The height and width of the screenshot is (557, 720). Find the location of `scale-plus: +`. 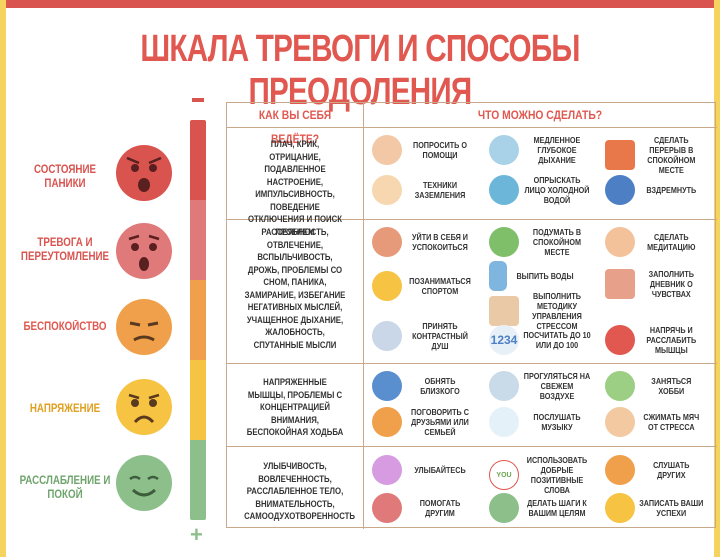

scale-plus: + is located at coordinates (196, 534).